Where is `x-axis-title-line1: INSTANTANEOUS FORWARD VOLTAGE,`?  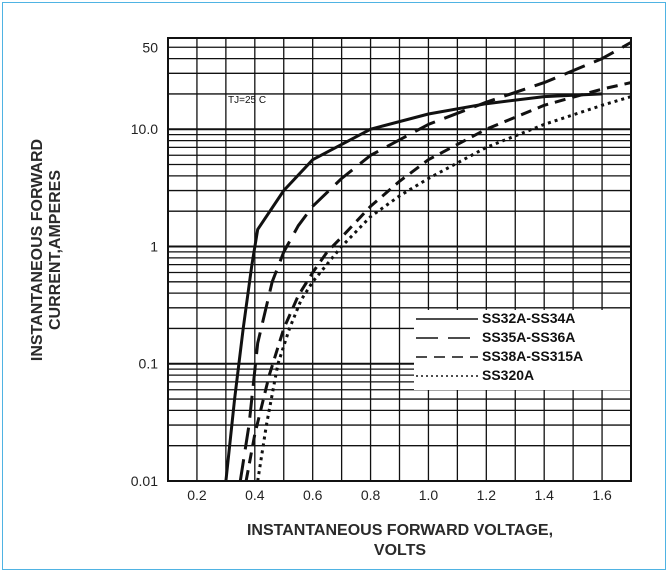
x-axis-title-line1: INSTANTANEOUS FORWARD VOLTAGE, is located at coordinates (400, 530).